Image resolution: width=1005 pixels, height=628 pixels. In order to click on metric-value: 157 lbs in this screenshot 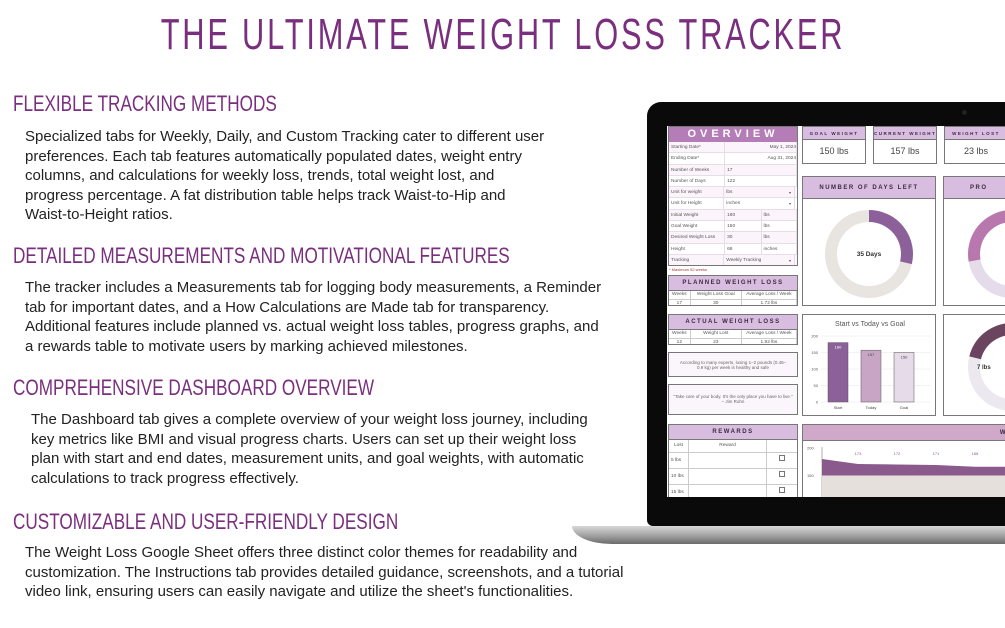, I will do `click(905, 151)`.